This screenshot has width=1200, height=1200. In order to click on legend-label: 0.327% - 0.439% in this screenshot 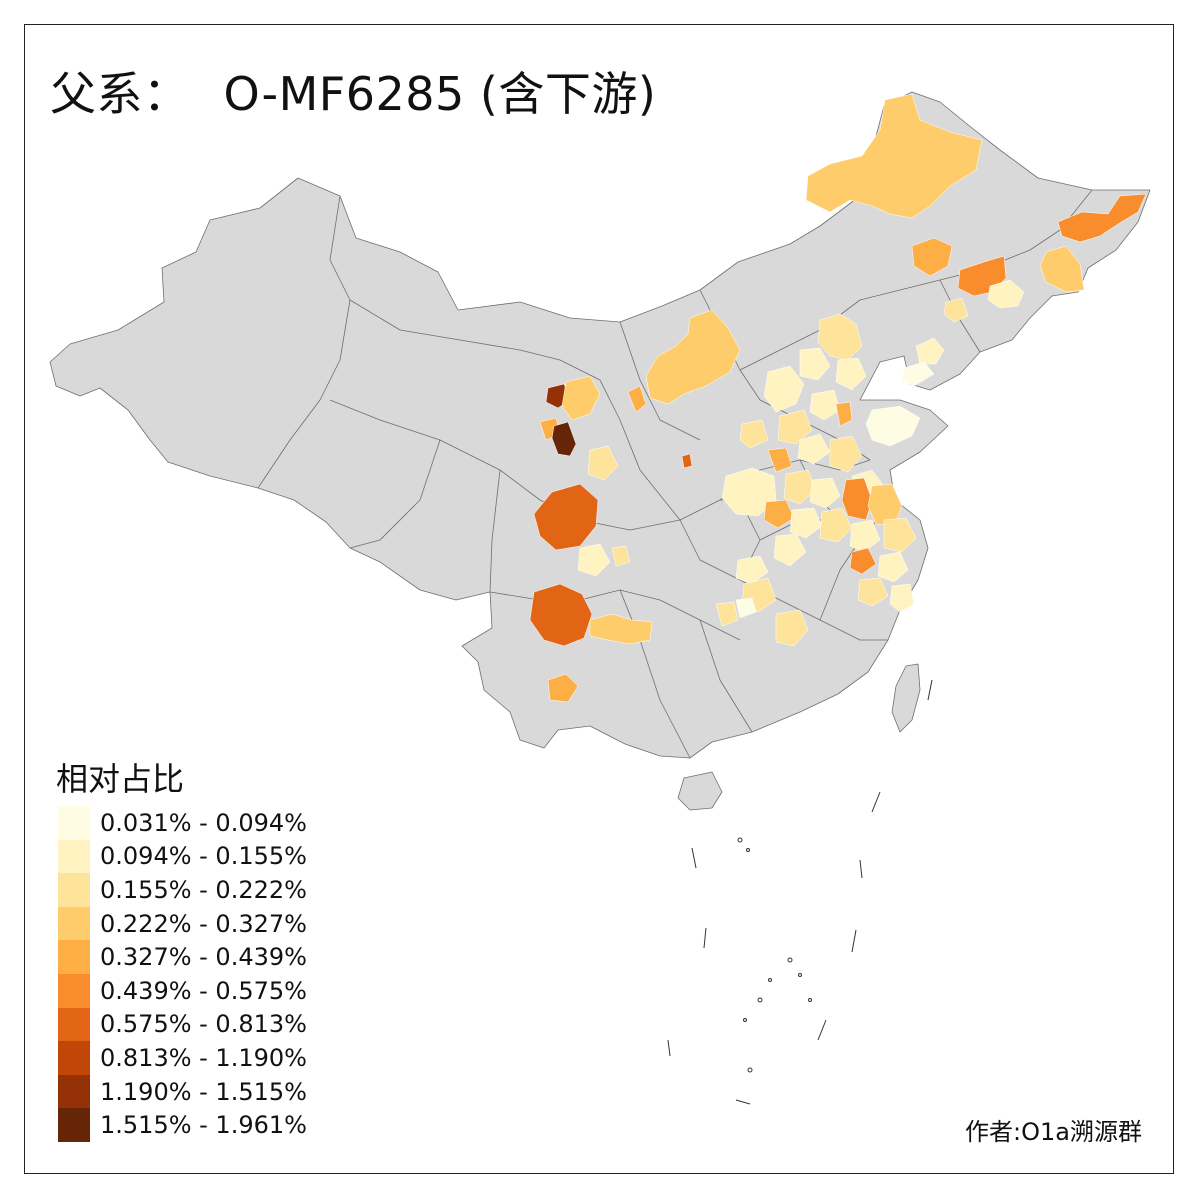, I will do `click(203, 957)`.